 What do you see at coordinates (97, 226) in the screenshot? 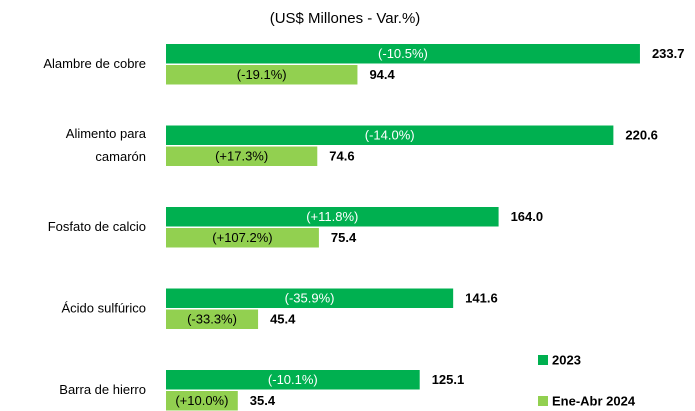
I see `category-label: Fosfato de calcio` at bounding box center [97, 226].